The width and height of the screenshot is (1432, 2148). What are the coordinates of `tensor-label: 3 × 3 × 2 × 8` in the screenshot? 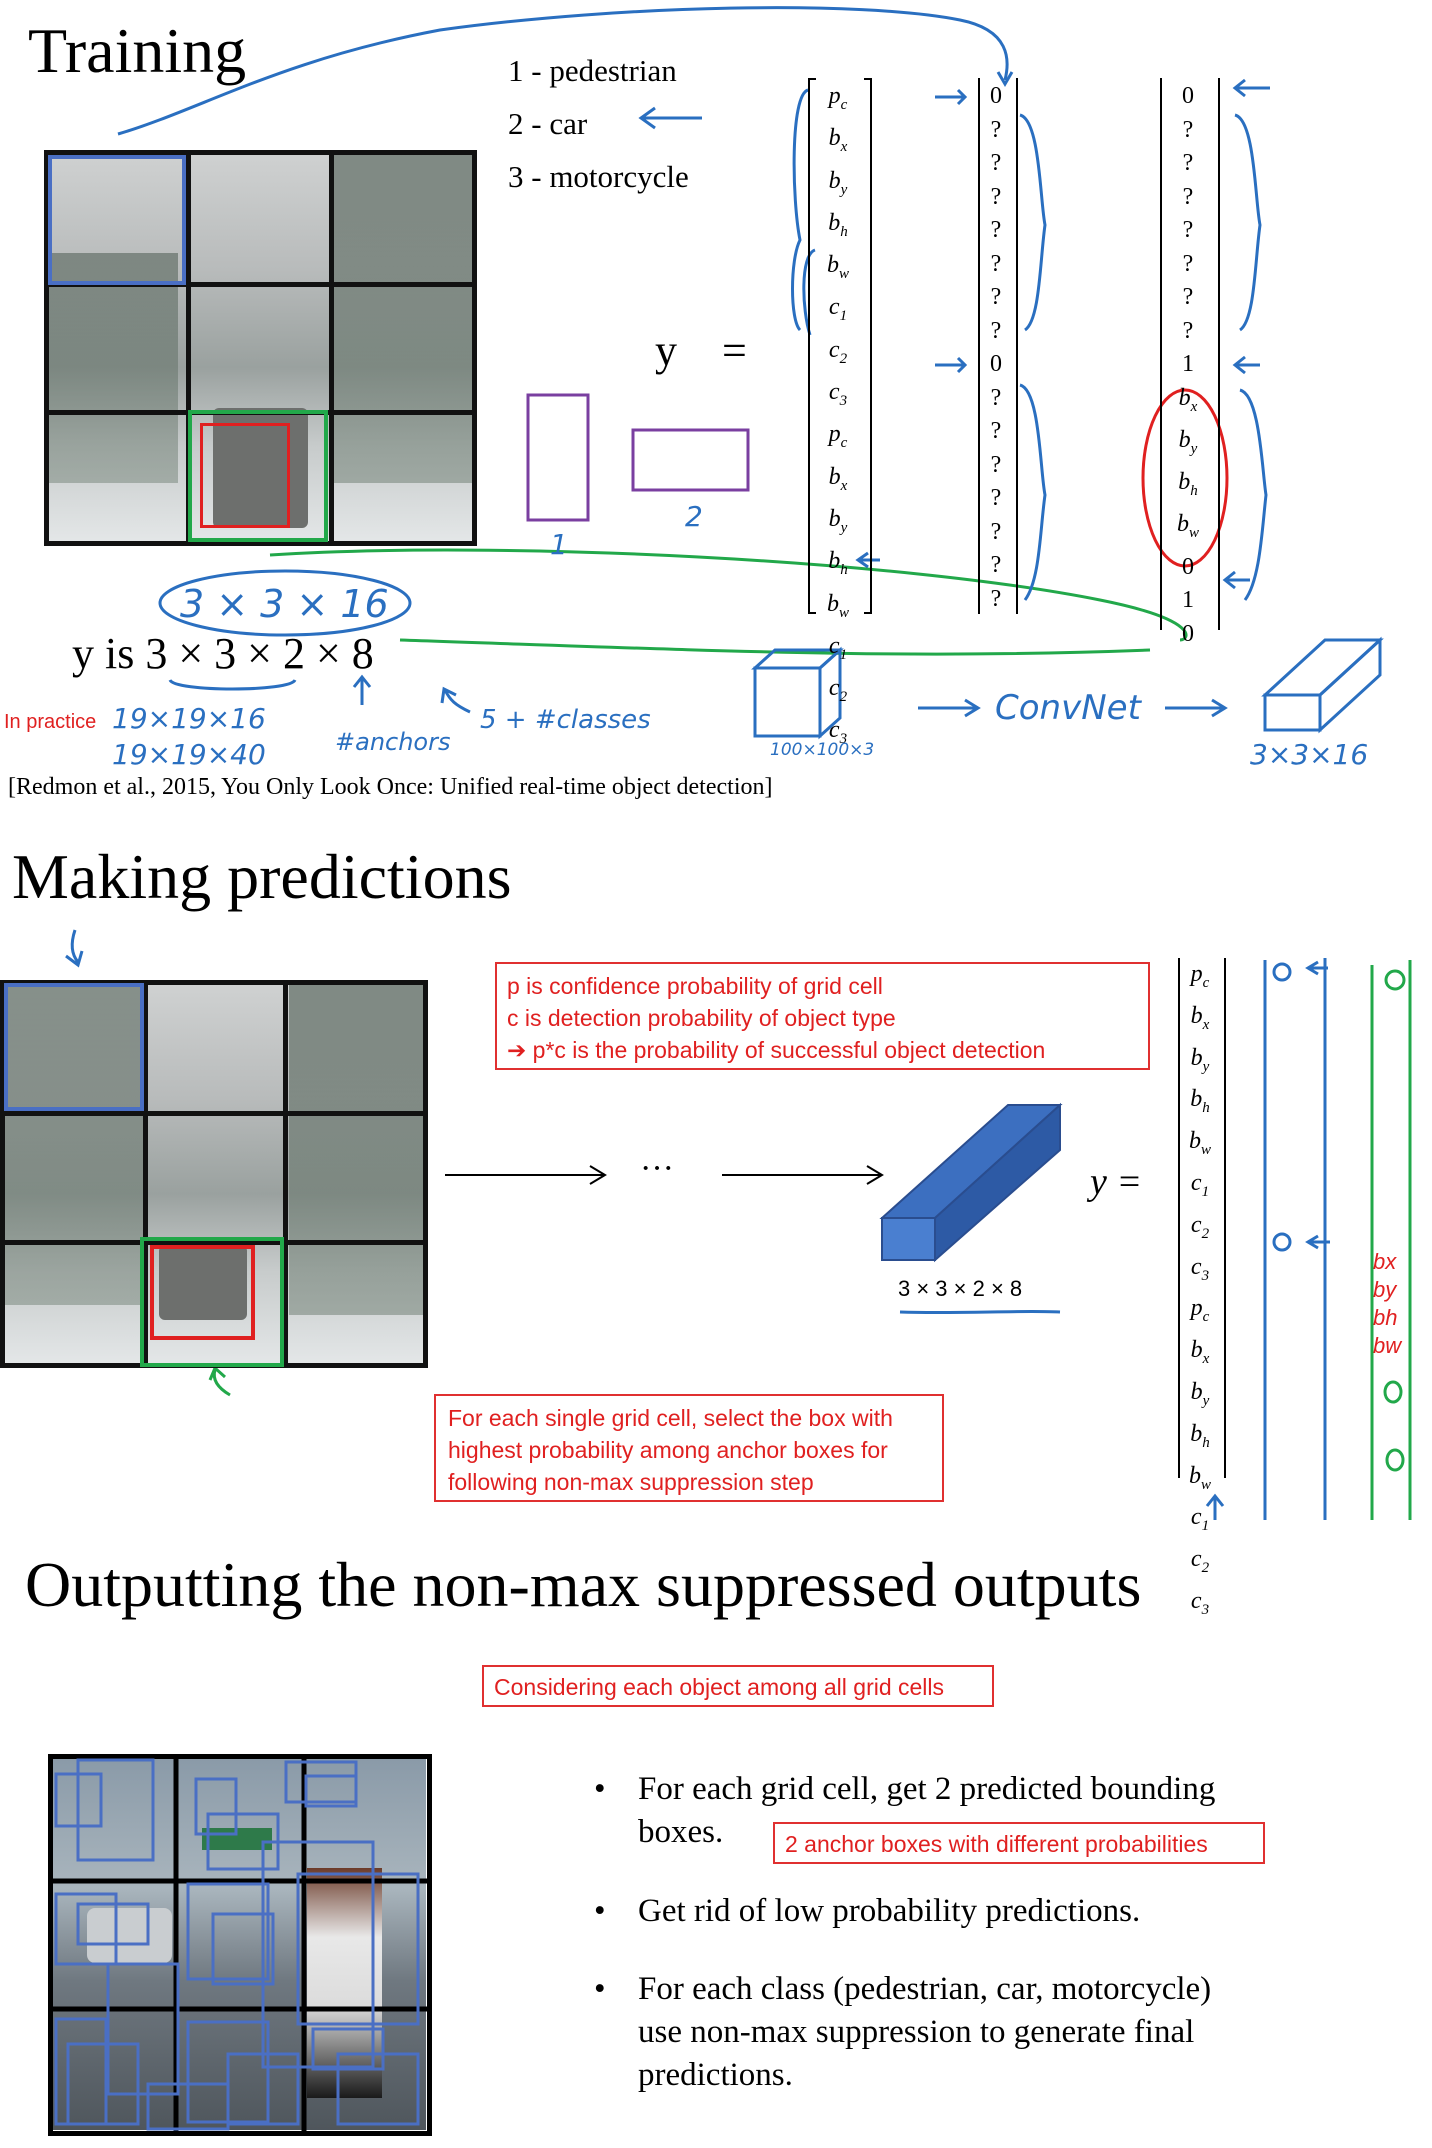 It's located at (960, 1288).